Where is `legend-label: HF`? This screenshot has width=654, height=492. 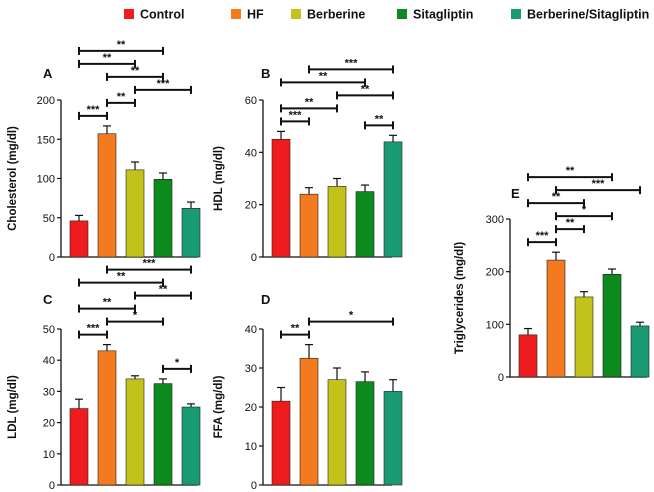
legend-label: HF is located at coordinates (255, 15).